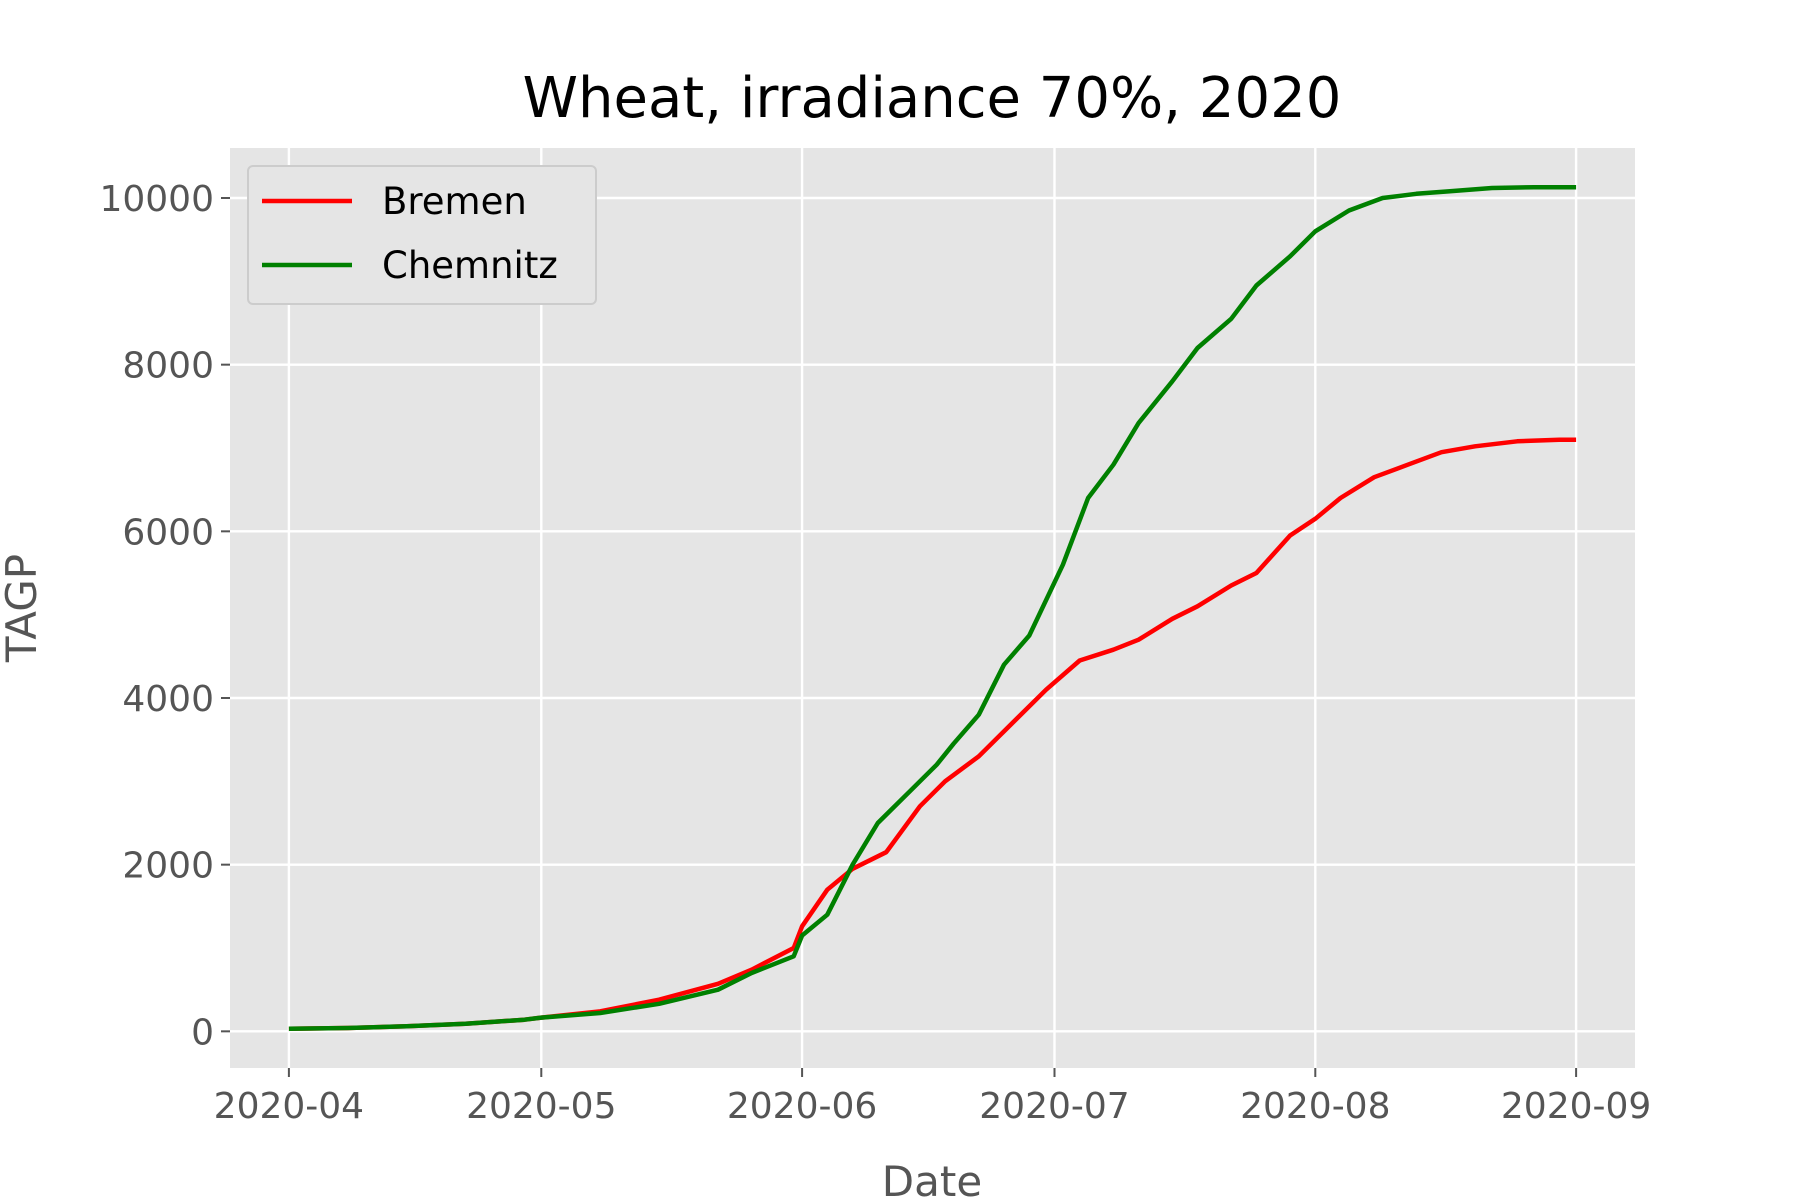 This screenshot has height=1200, width=1800. Describe the element at coordinates (168, 699) in the screenshot. I see `y-tick-label: 4000` at that location.